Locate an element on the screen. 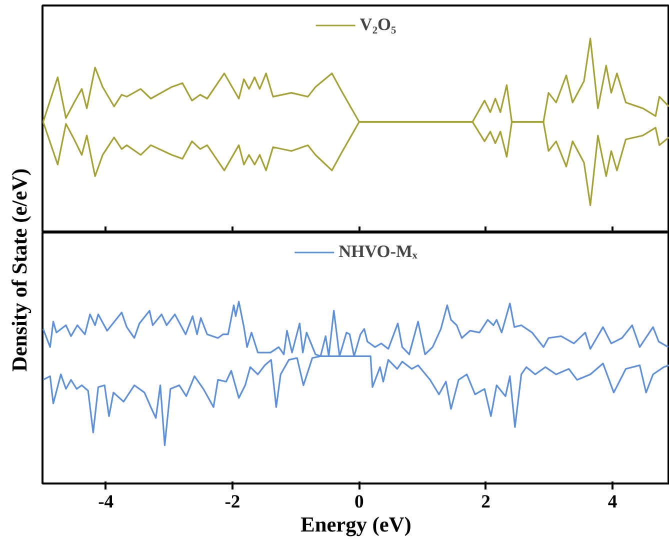 Image resolution: width=669 pixels, height=539 pixels. x-tick-label: 4 is located at coordinates (613, 502).